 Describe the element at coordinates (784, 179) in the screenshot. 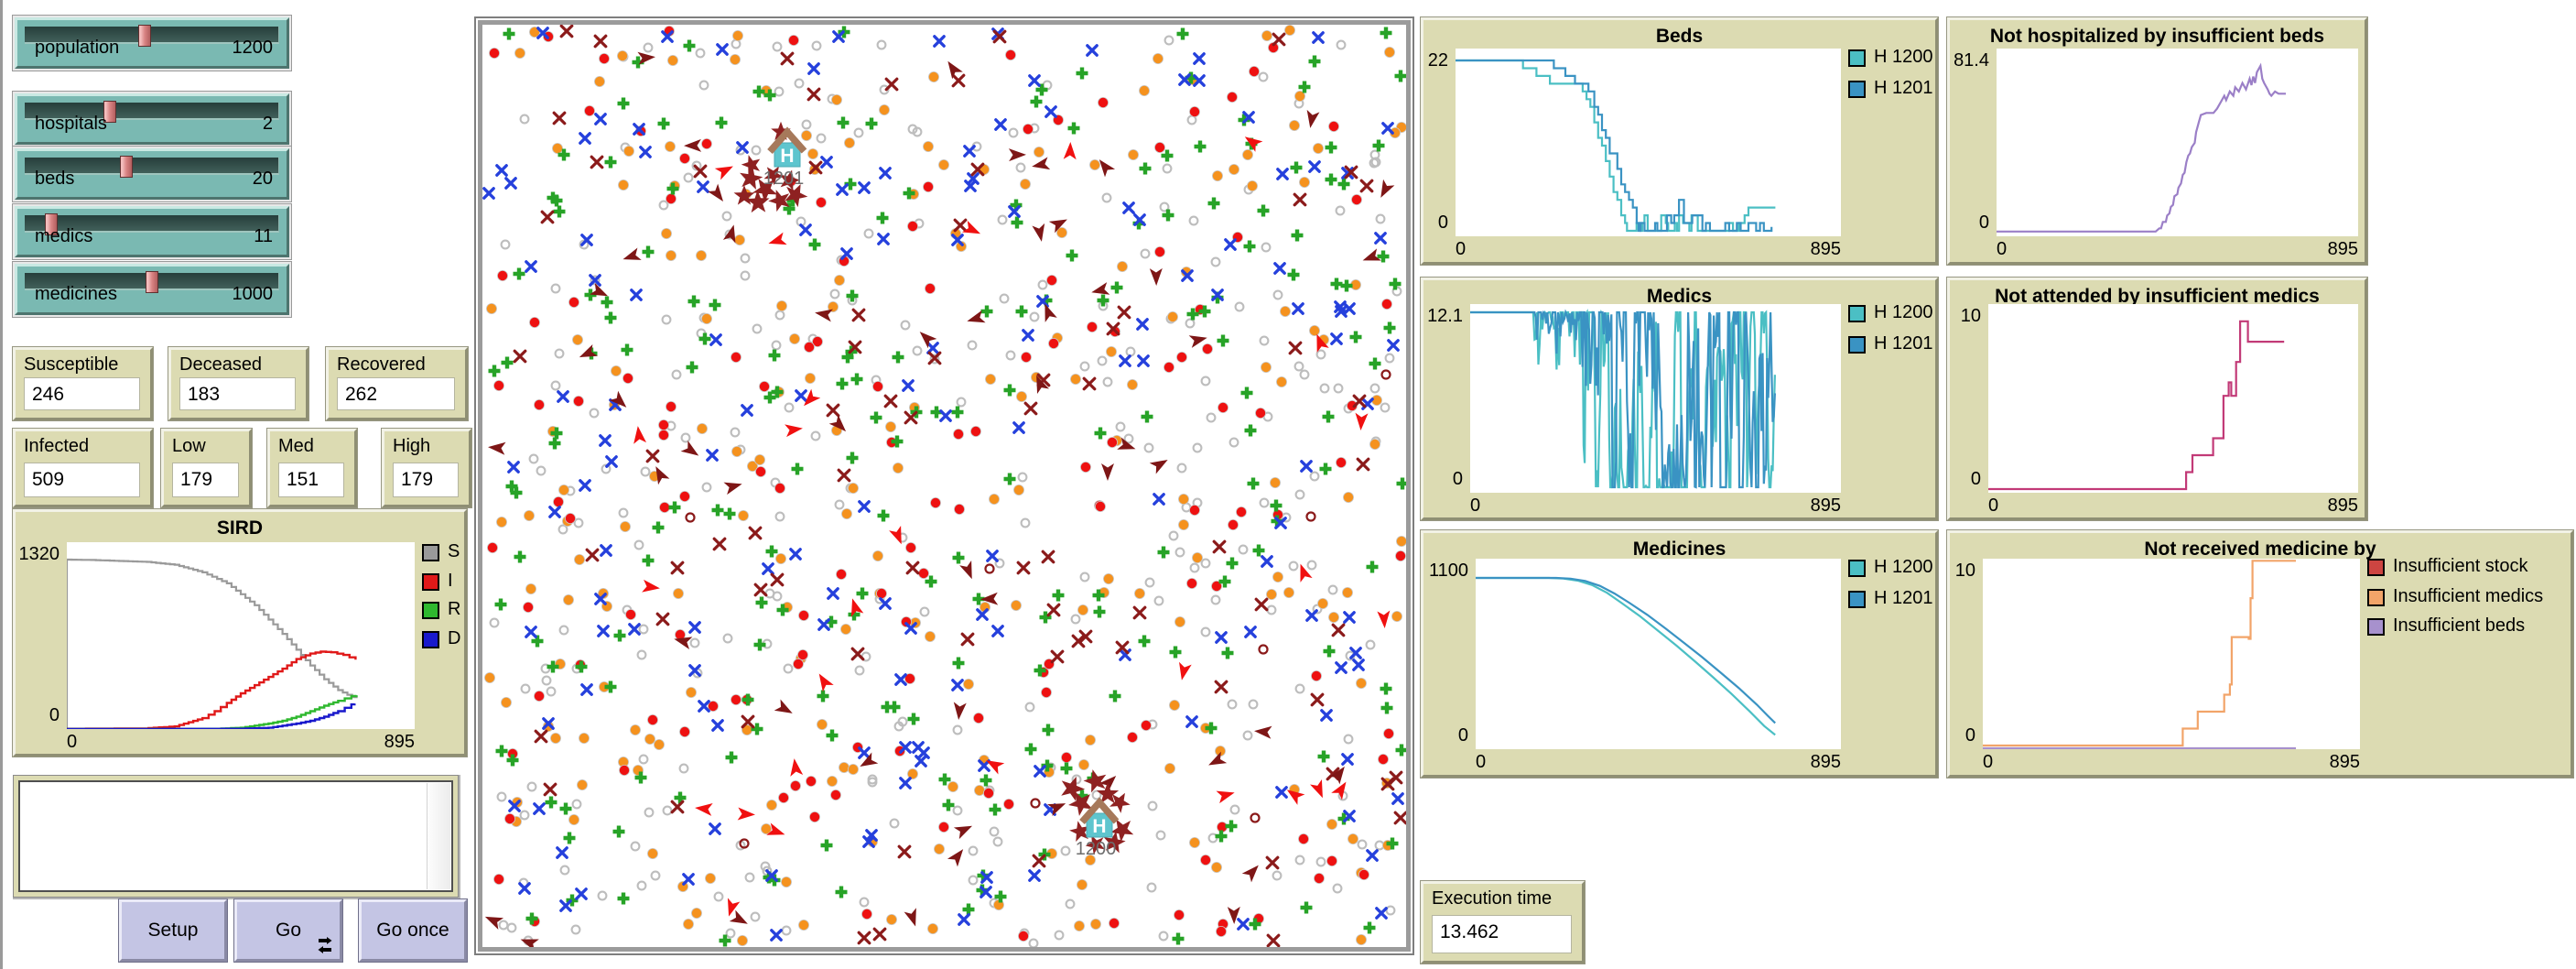

I see `svg-text: 1201` at that location.